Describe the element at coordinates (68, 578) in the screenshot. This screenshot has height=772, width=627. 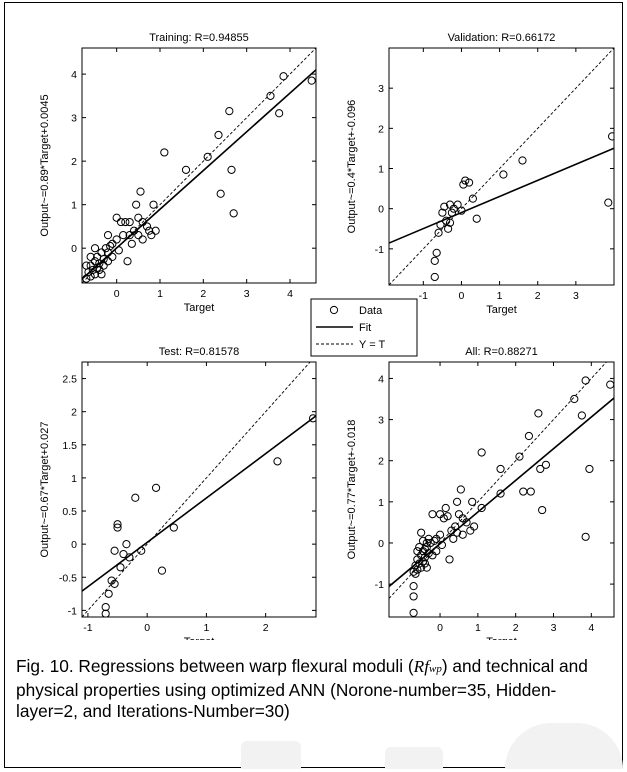
I see `y-tick-label: -0.5` at that location.